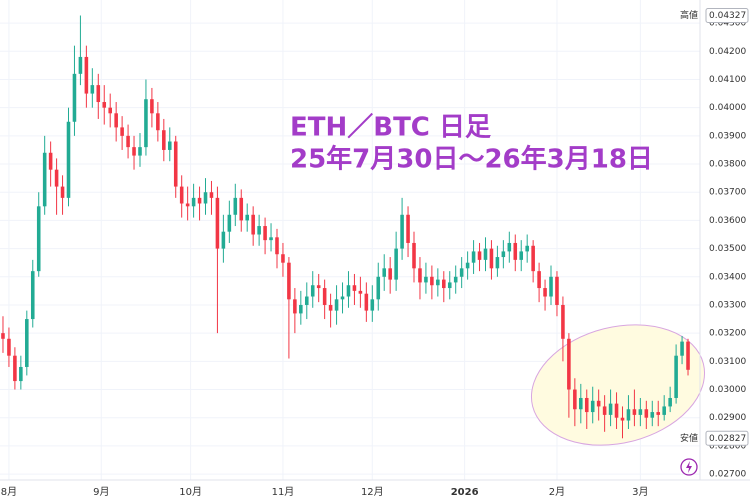  Describe the element at coordinates (727, 52) in the screenshot. I see `y-tick-label: 0.04200` at that location.